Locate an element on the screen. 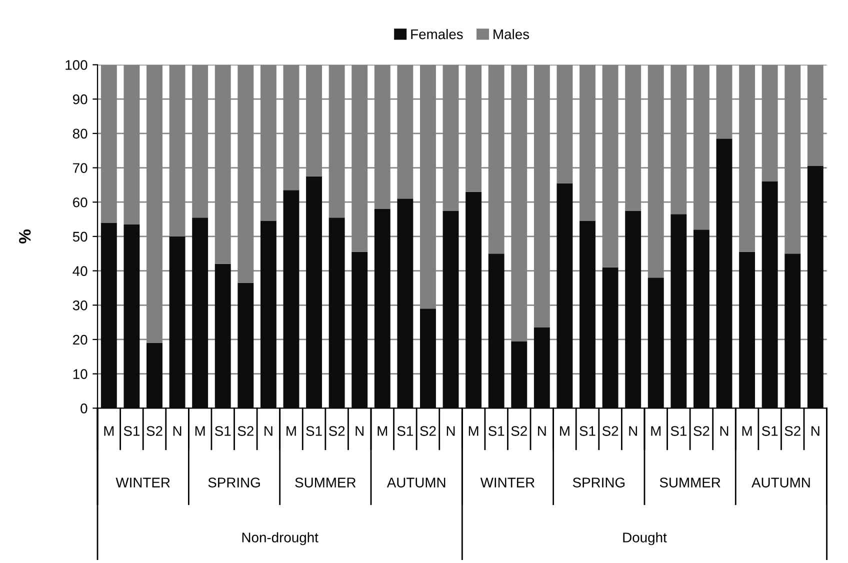 The image size is (848, 563). y-axis-title: % is located at coordinates (25, 236).